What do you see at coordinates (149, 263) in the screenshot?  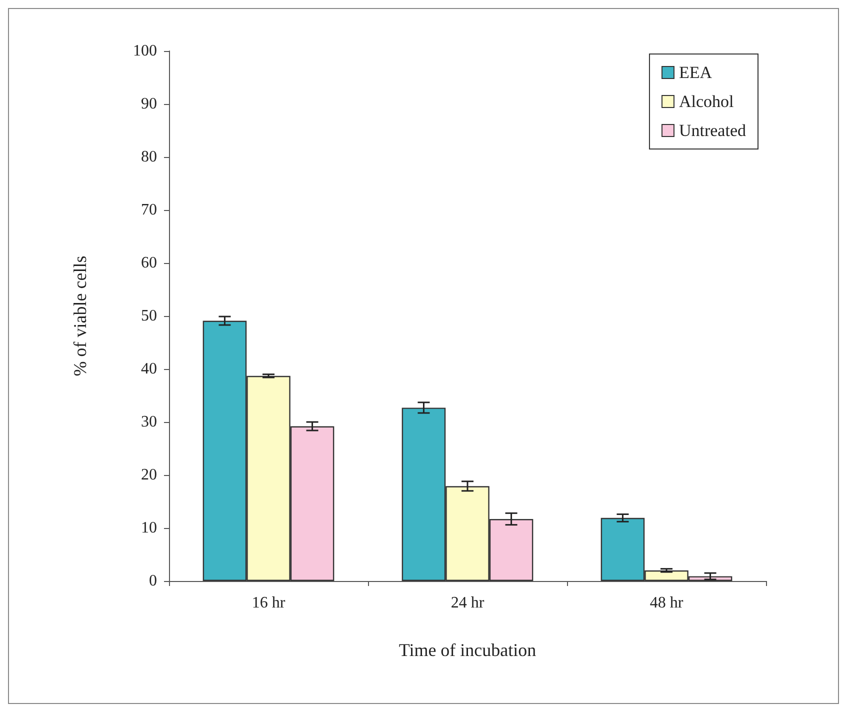 I see `y-tick-label: 60` at bounding box center [149, 263].